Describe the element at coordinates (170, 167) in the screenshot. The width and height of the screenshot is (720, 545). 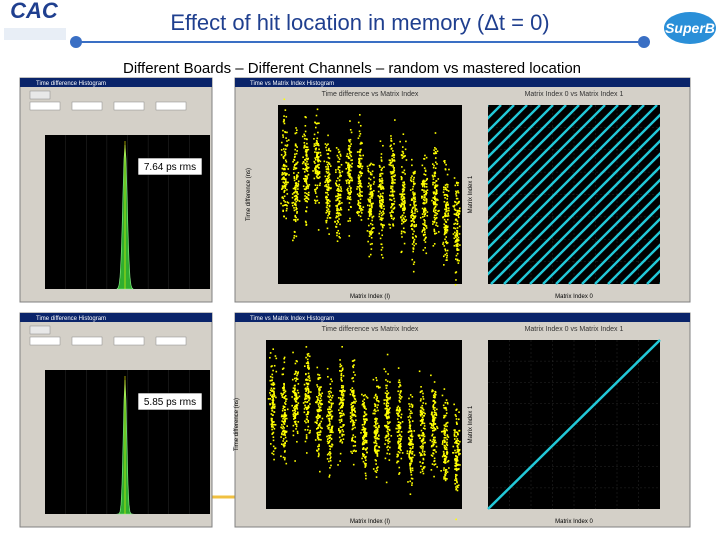
I see `annotation: 7.64 ps rms` at that location.